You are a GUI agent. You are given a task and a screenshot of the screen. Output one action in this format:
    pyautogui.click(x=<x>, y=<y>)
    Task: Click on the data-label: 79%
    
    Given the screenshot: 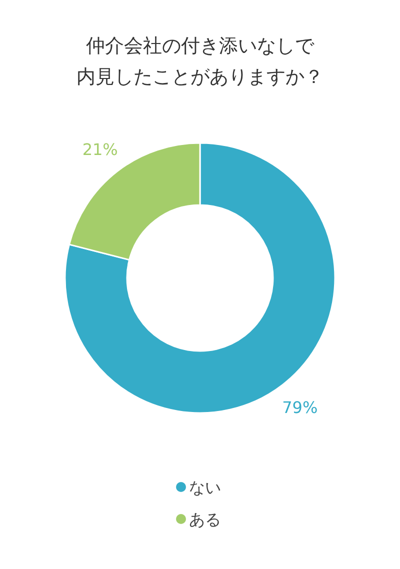 What is the action you would take?
    pyautogui.click(x=300, y=407)
    